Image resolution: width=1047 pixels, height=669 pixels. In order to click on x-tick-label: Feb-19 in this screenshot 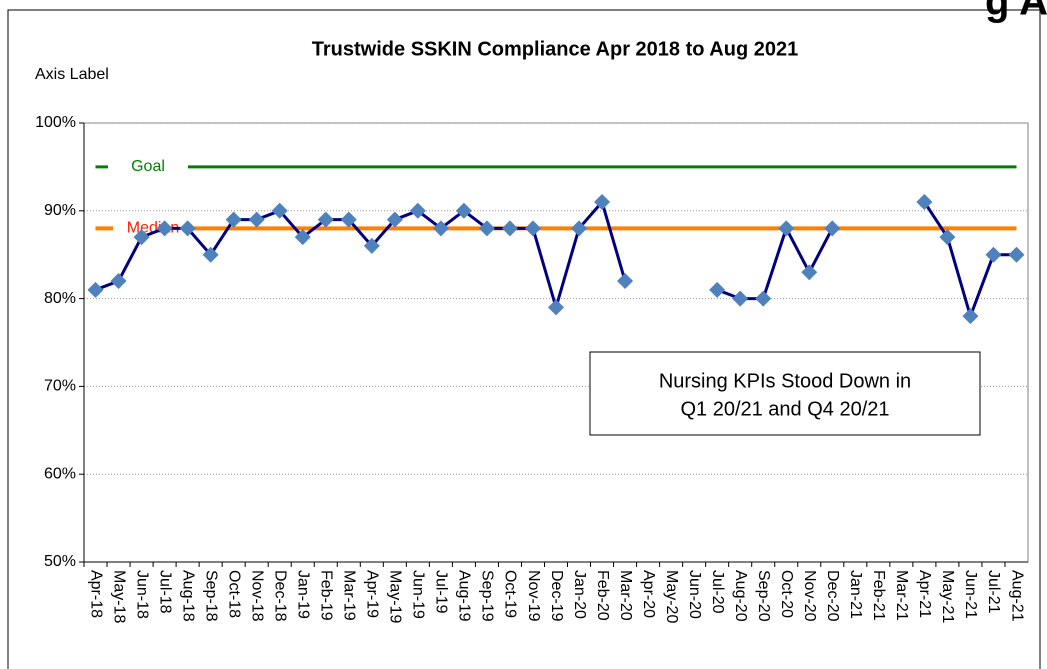, I will do `click(326, 595)`.